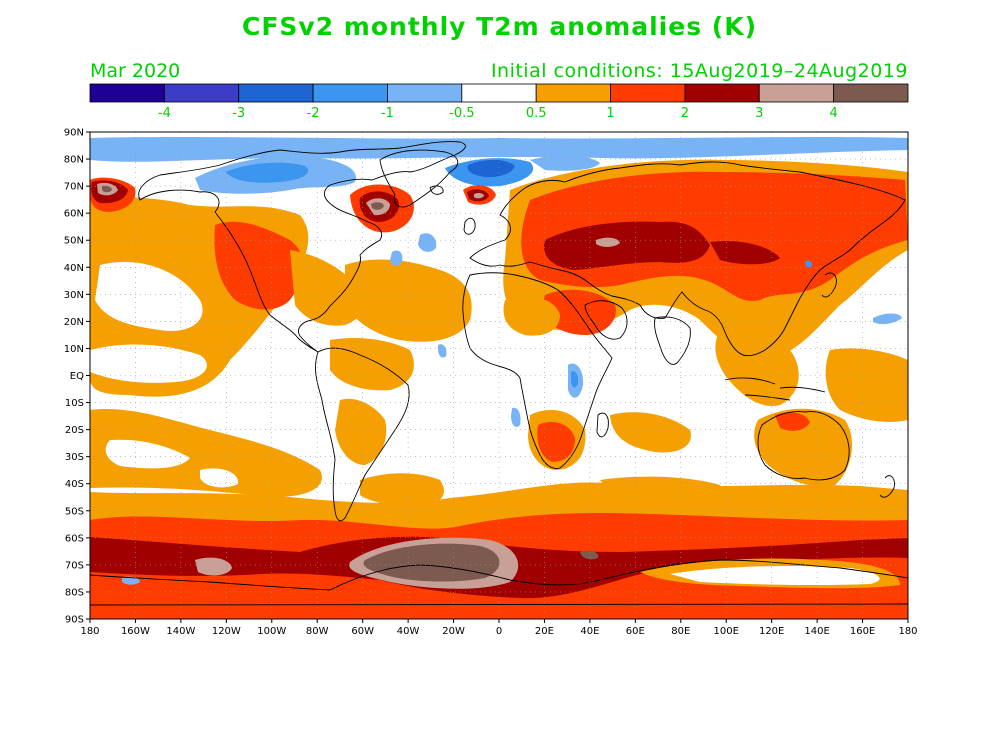 The height and width of the screenshot is (750, 999). I want to click on anomaly-east-africa-darkblue, so click(575, 379).